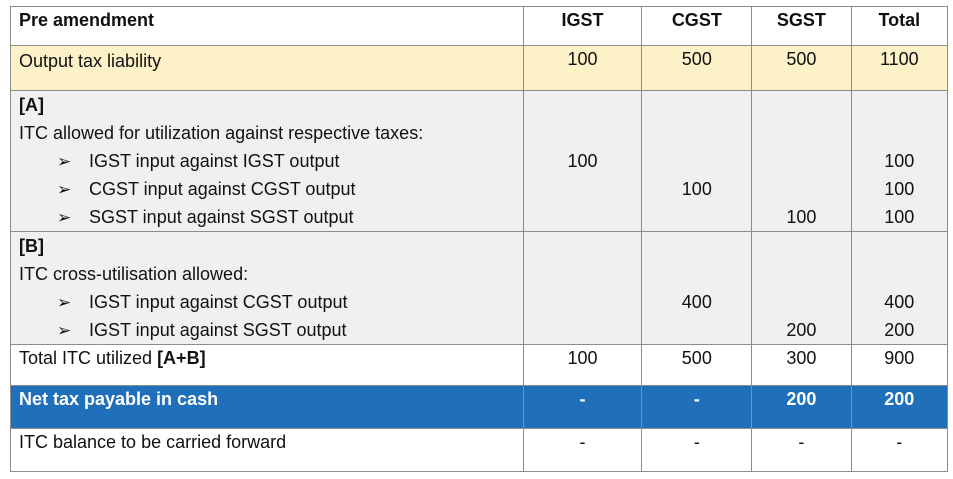 Image resolution: width=953 pixels, height=479 pixels. I want to click on total-itc-row: Total ITC utilized [A+B] 100 500 300 900, so click(479, 365).